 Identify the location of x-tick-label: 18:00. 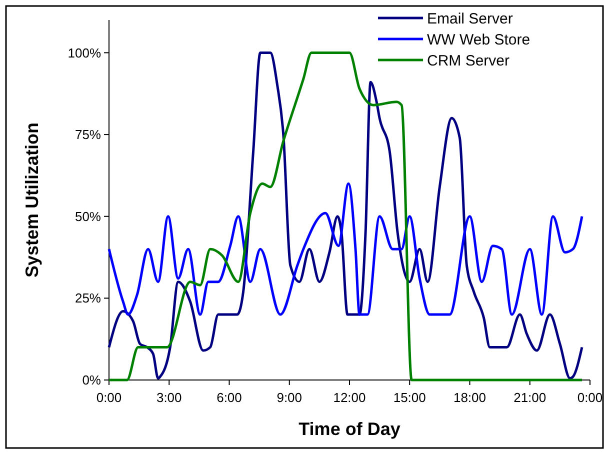
(469, 397).